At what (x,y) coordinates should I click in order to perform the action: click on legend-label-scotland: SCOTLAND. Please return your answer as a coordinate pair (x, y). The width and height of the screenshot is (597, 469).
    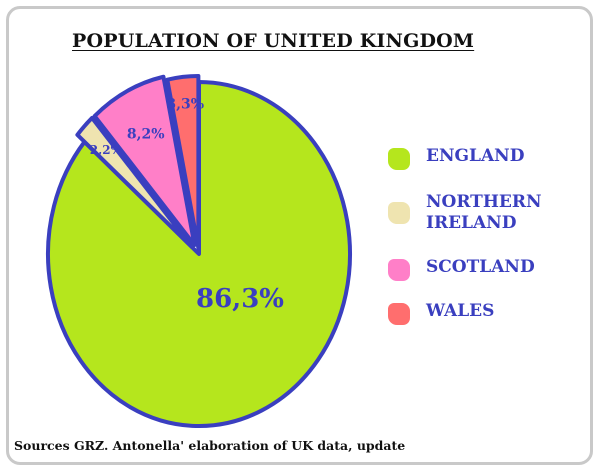
    Looking at the image, I should click on (480, 267).